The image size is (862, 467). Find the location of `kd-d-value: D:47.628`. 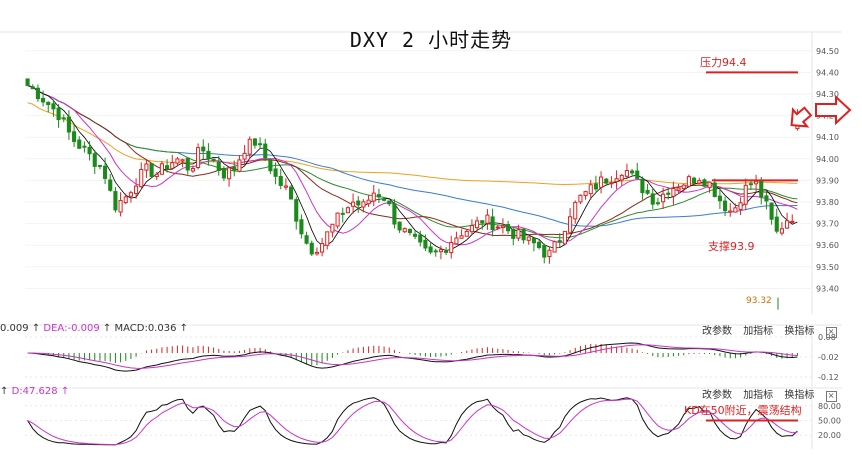

kd-d-value: D:47.628 is located at coordinates (34, 391).